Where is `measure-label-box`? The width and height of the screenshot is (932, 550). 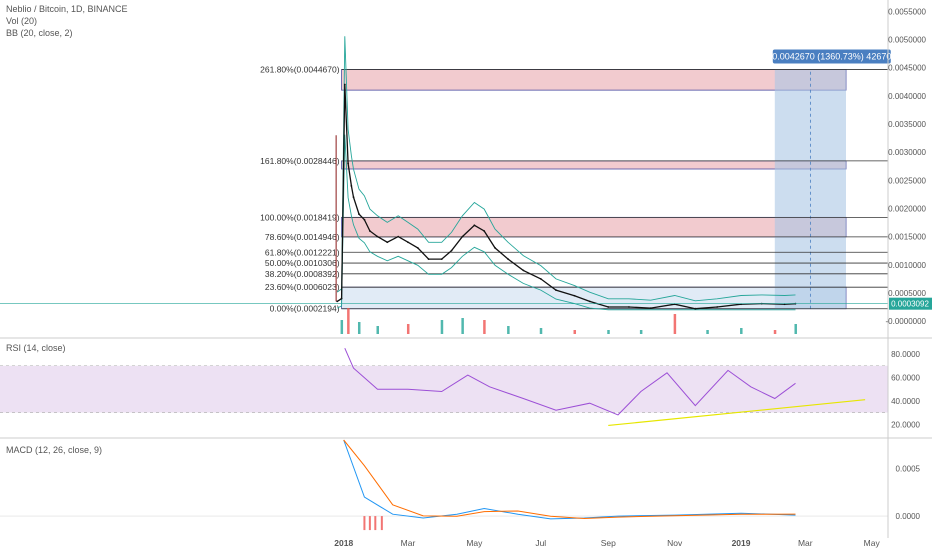
measure-label-box is located at coordinates (831, 56).